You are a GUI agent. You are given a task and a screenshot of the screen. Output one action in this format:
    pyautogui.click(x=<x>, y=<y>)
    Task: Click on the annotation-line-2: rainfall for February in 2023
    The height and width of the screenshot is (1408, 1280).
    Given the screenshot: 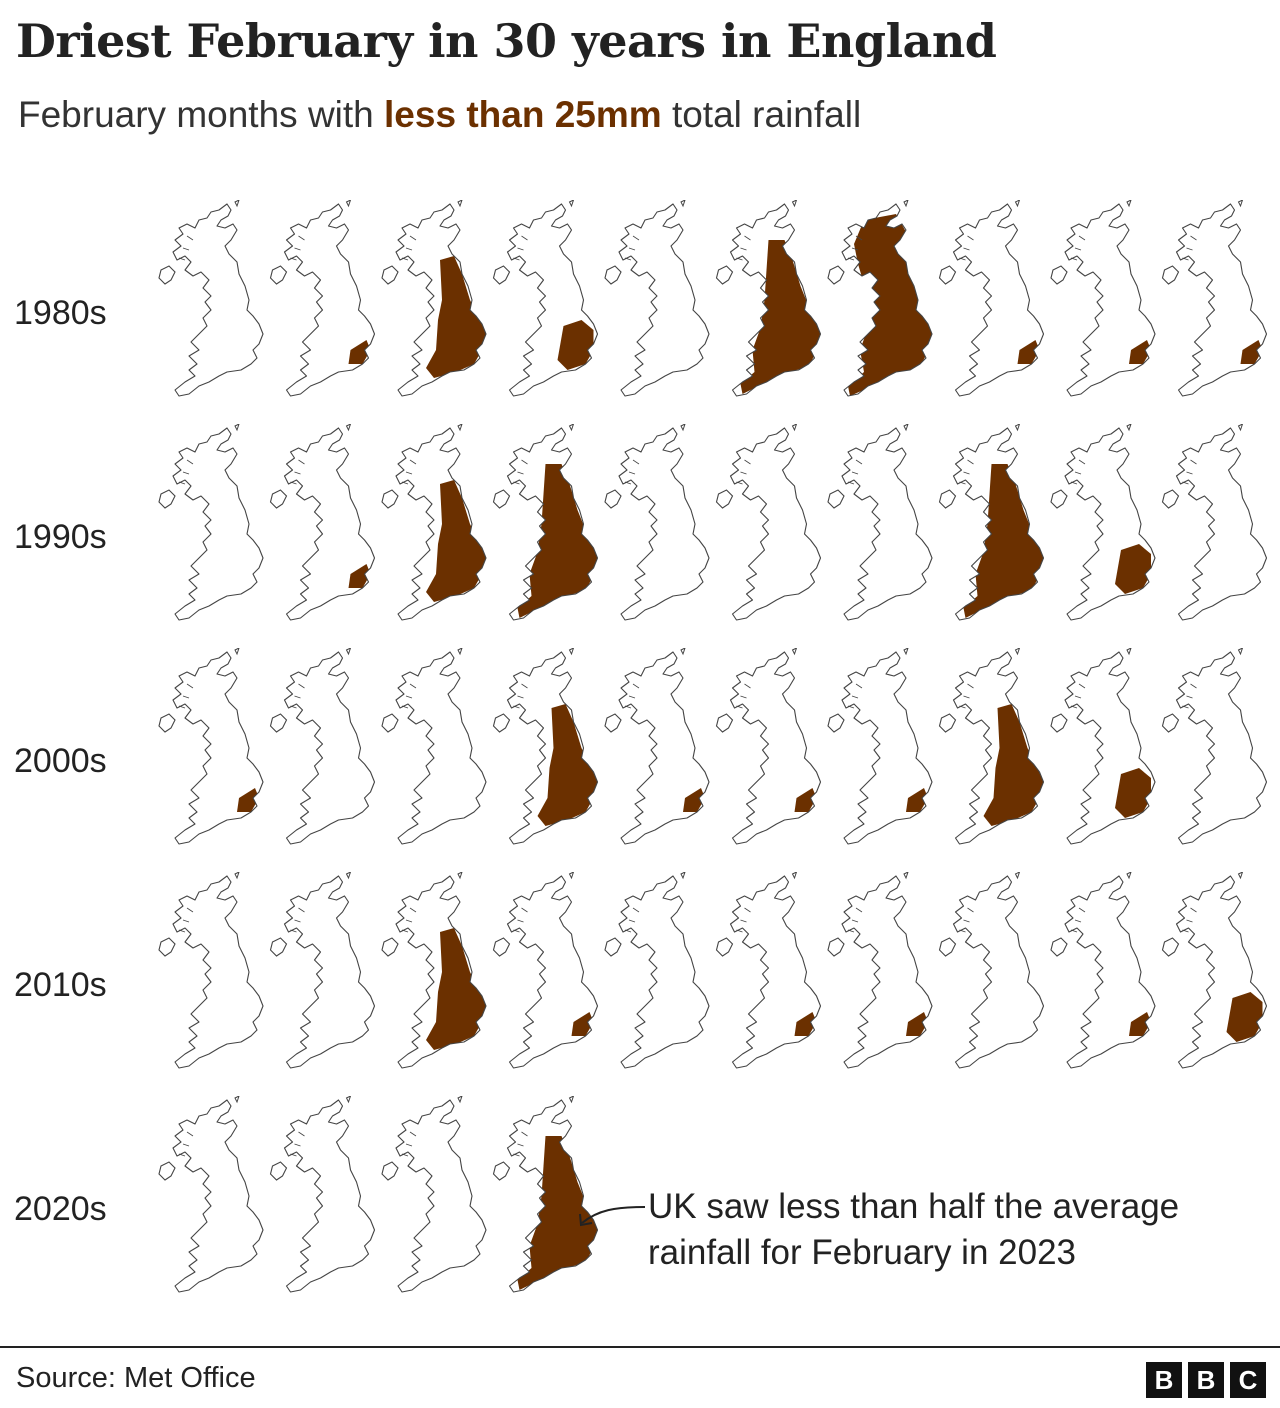 What is the action you would take?
    pyautogui.click(x=862, y=1252)
    